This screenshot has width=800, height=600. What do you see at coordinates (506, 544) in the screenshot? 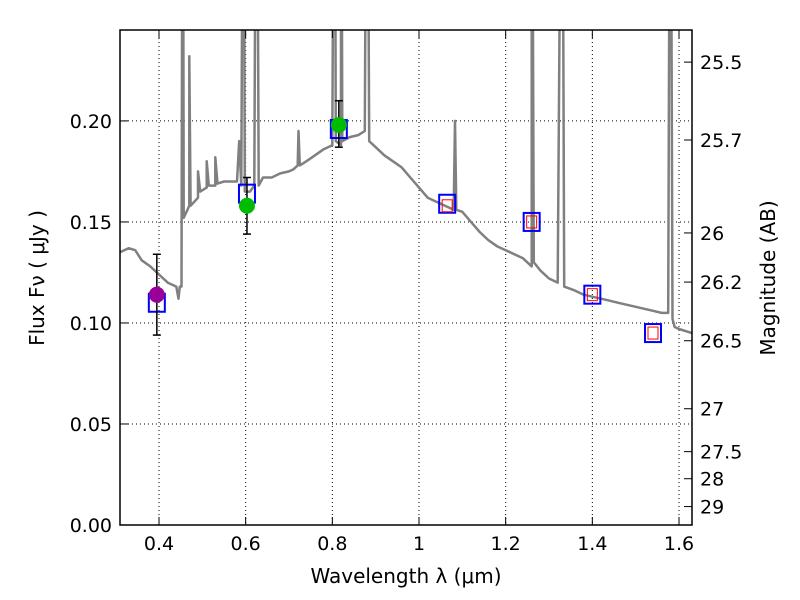
I see `x-tick-label: 1.2` at bounding box center [506, 544].